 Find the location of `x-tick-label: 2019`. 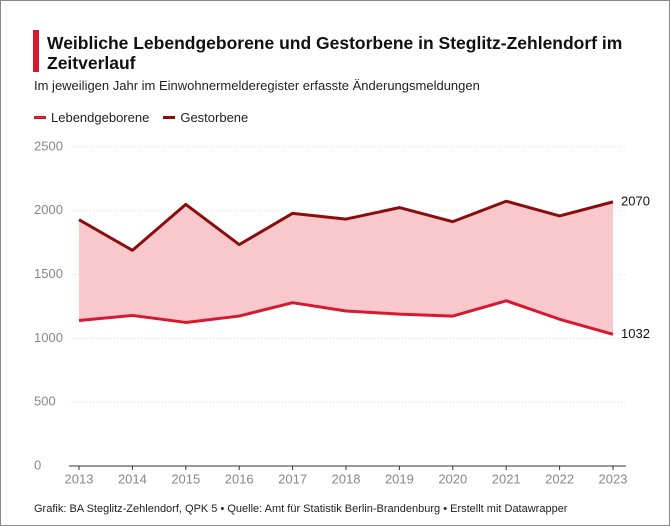

x-tick-label: 2019 is located at coordinates (399, 478).